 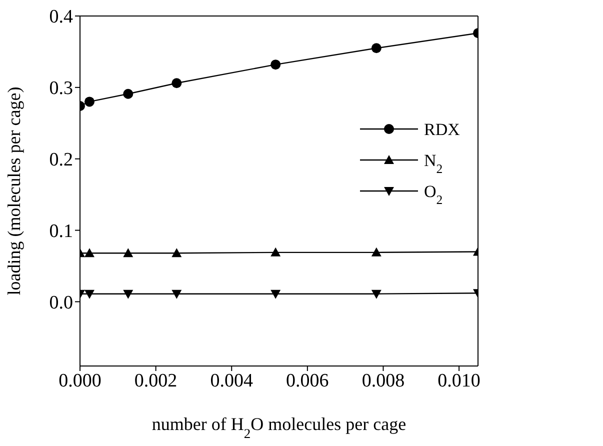 I want to click on y-tick-label: 0.3, so click(x=61, y=89).